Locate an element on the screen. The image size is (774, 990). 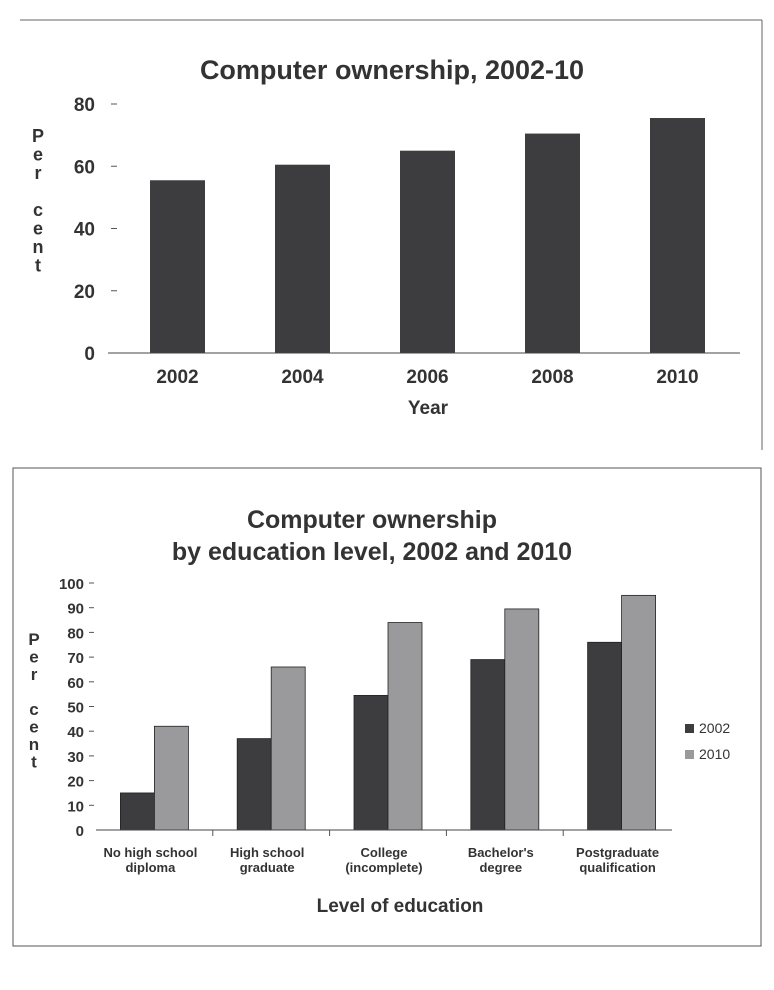
chart1-bar-2004 is located at coordinates (302, 258).